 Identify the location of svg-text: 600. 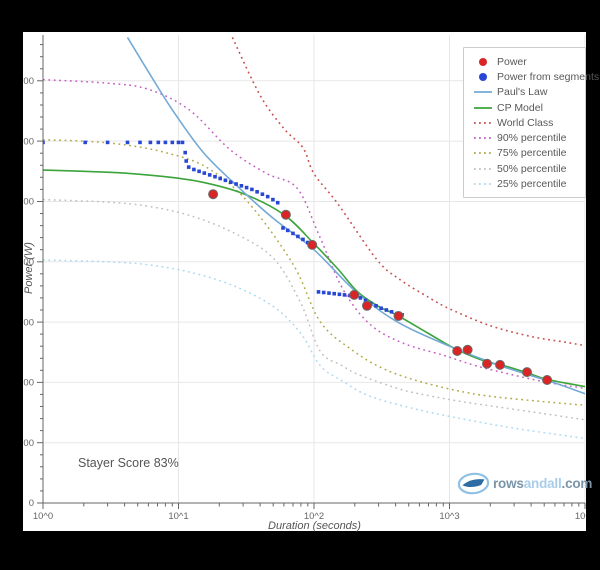
(28, 141).